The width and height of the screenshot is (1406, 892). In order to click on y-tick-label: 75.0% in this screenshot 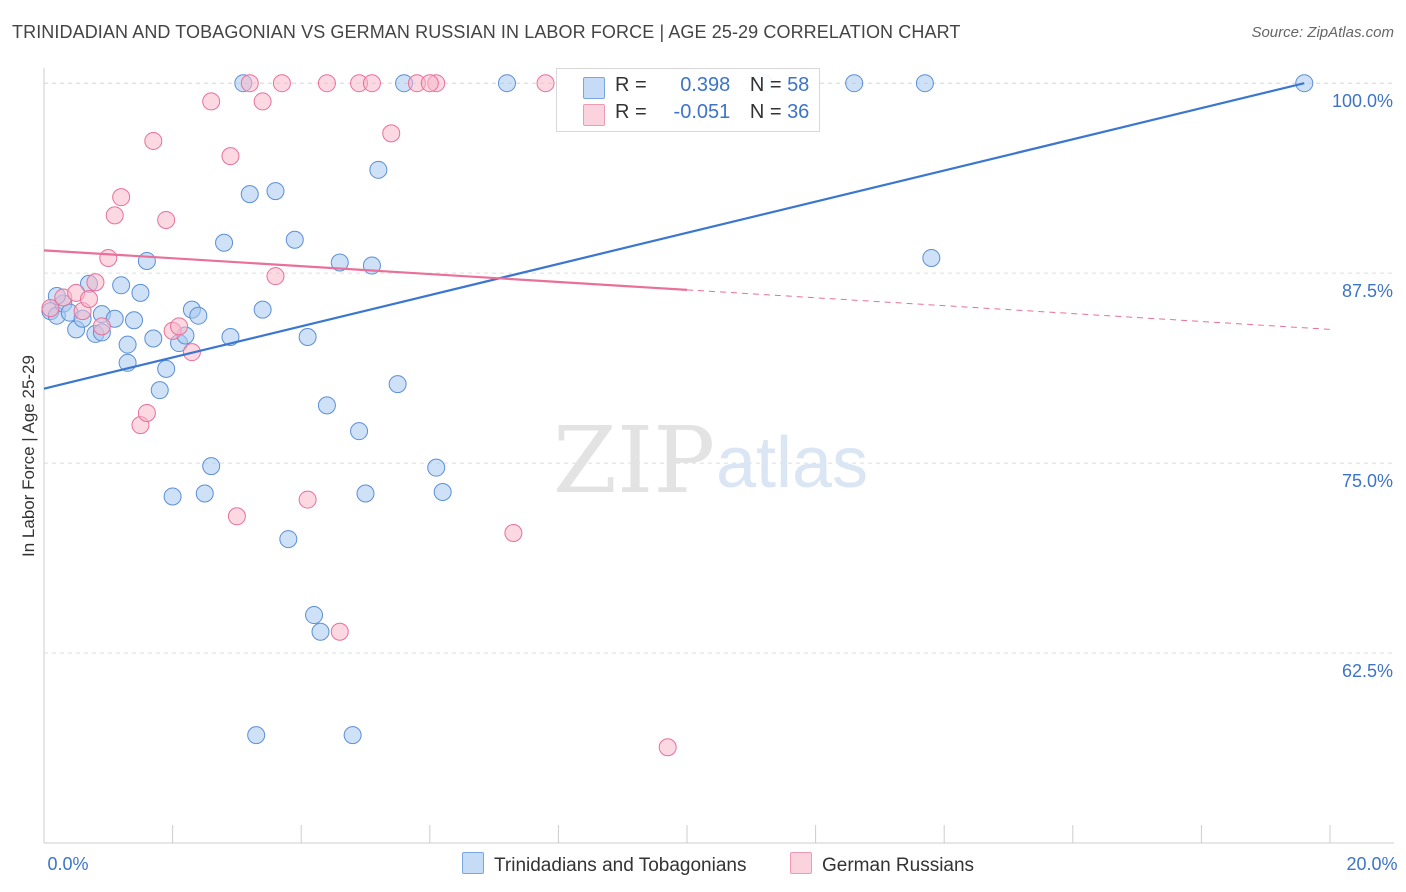, I will do `click(1367, 481)`.